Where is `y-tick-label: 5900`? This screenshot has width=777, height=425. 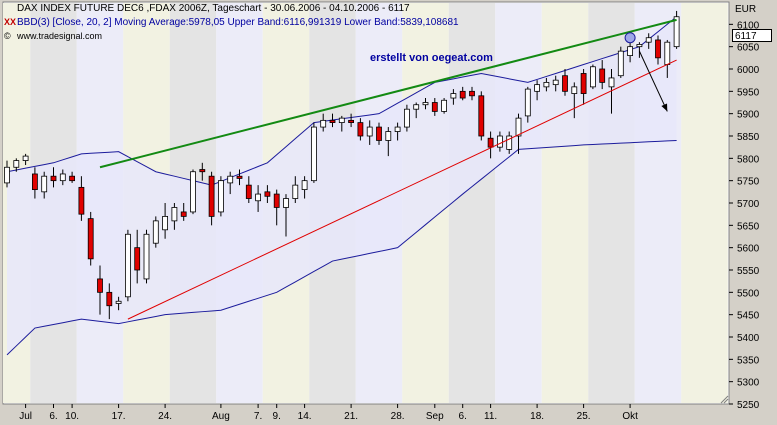
y-tick-label: 5900 is located at coordinates (748, 115).